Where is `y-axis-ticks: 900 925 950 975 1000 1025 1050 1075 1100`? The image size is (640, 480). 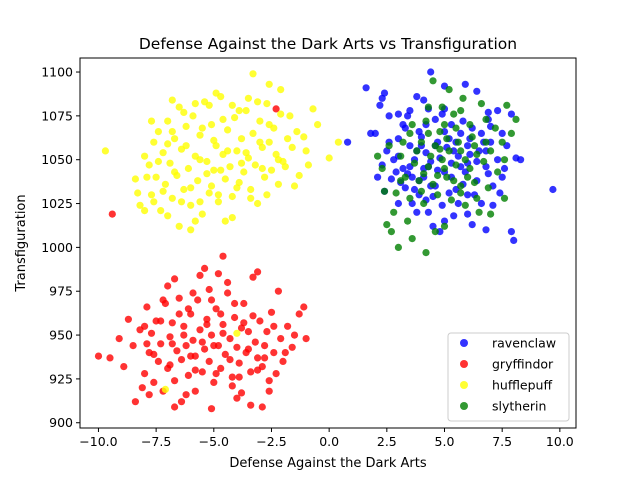 y-axis-ticks: 900 925 950 975 1000 1025 1050 1075 1100 is located at coordinates (60, 247).